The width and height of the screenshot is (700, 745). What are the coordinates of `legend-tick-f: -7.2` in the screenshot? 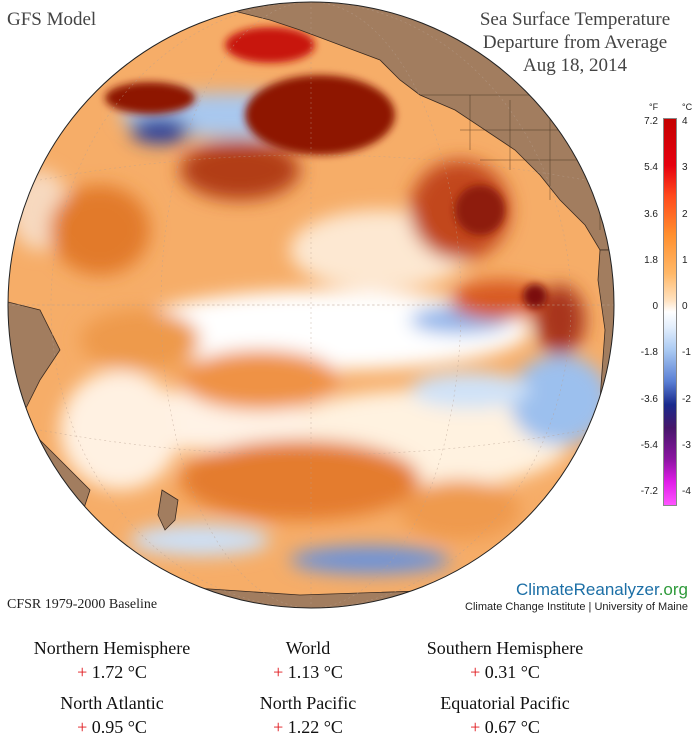 It's located at (649, 491).